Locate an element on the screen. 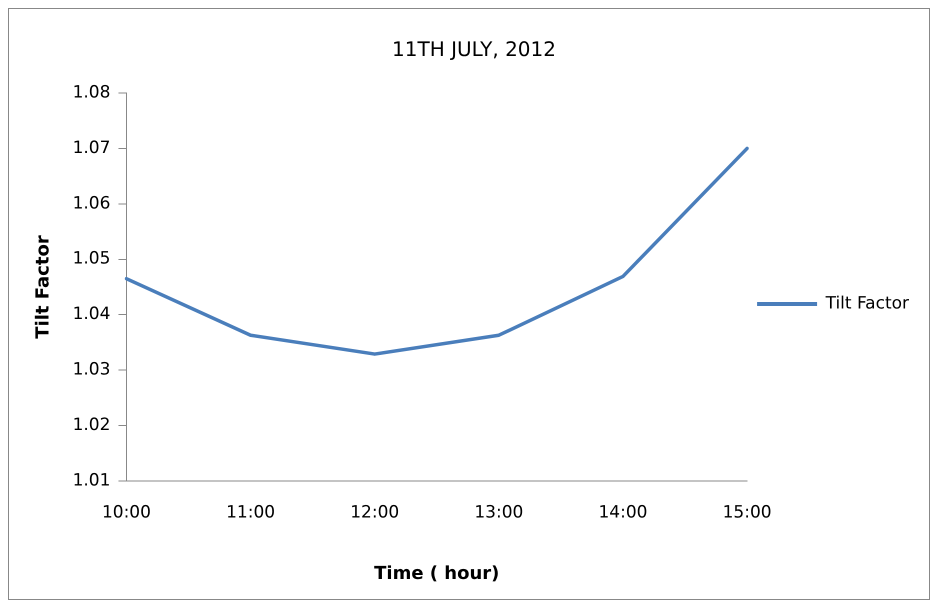 The height and width of the screenshot is (610, 940). y-tick-label: 1.02 is located at coordinates (91, 424).